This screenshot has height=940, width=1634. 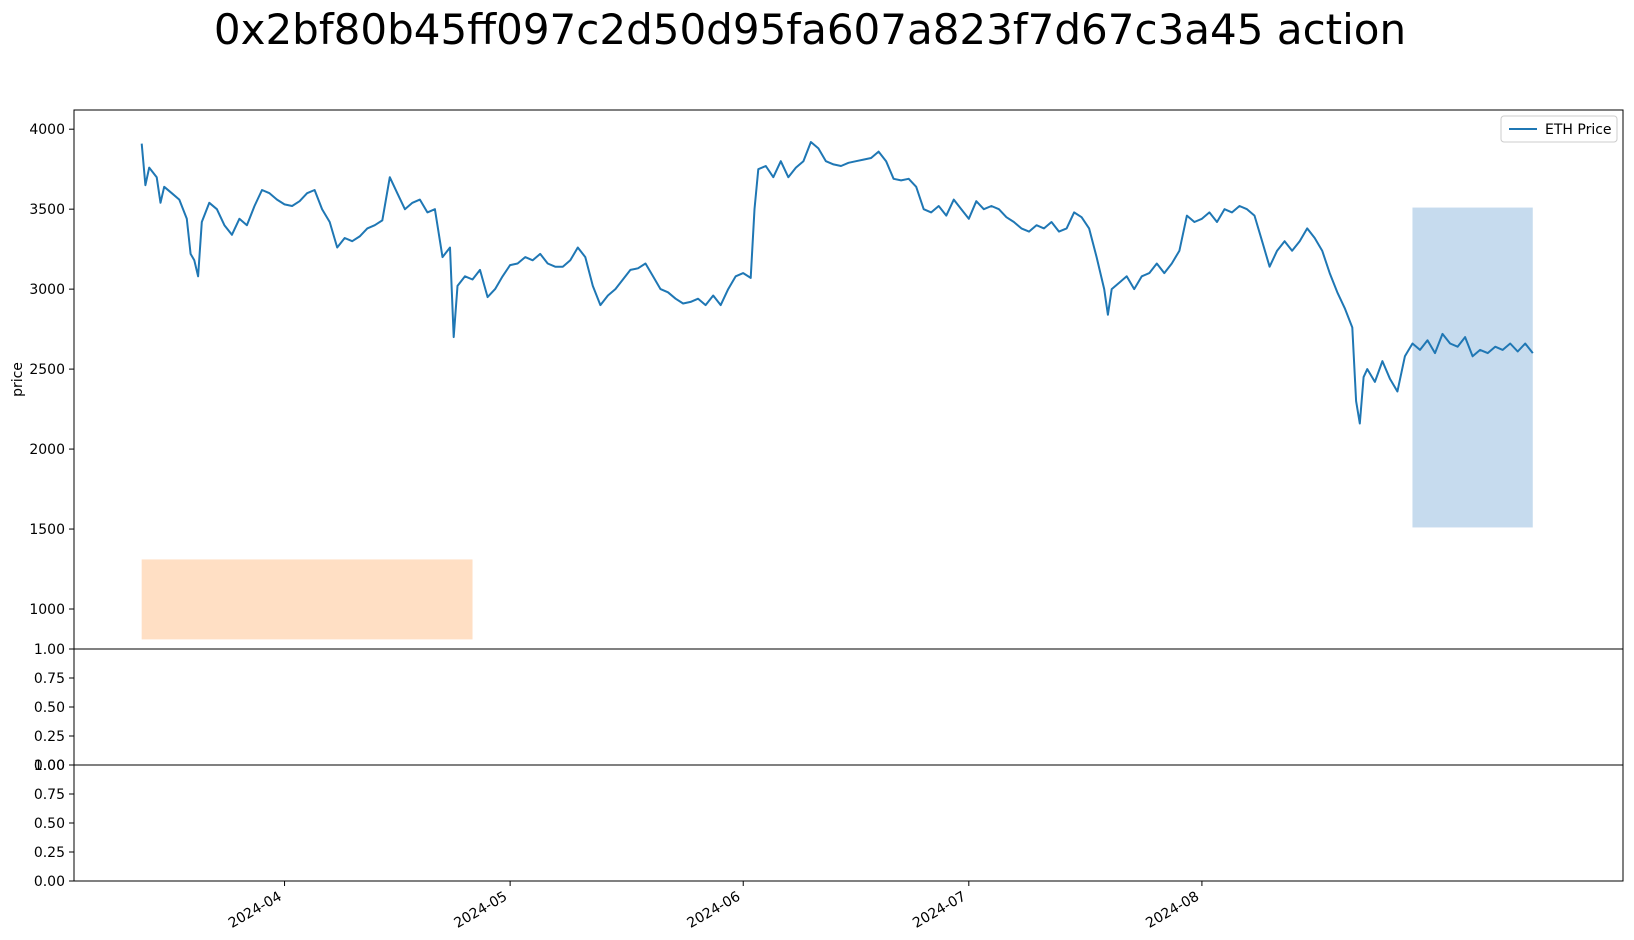 I want to click on x-tick-label: 2024-06, so click(x=714, y=910).